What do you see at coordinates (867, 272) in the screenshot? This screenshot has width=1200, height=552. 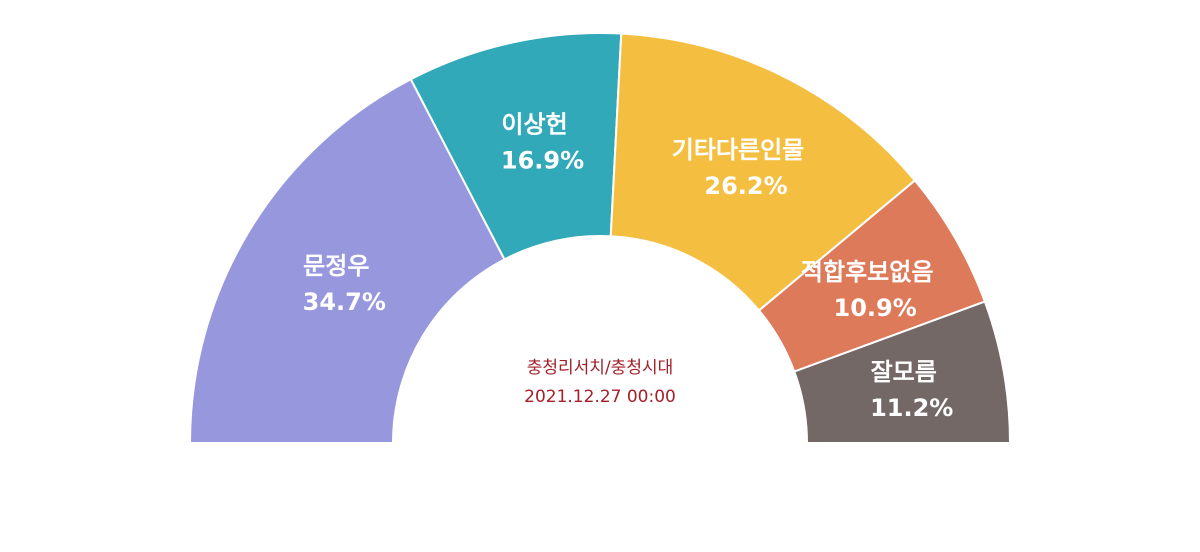 I see `slice-label: 적합후보없음` at bounding box center [867, 272].